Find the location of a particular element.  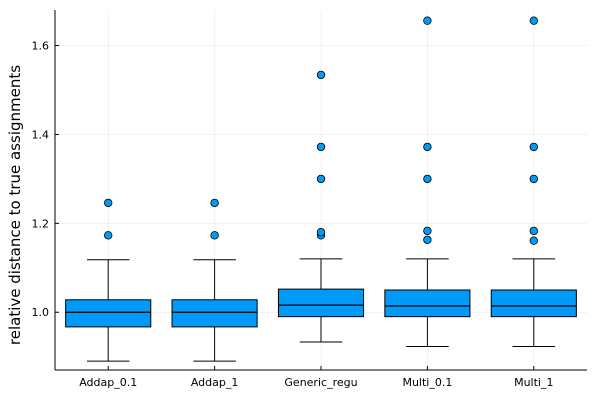

x-tick-label: Multi_0.1 is located at coordinates (427, 382).